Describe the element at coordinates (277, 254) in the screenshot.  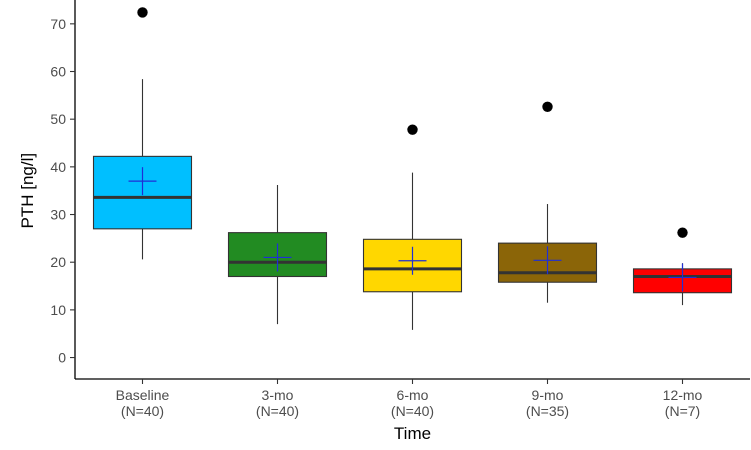
I see `box-group-3-mo` at that location.